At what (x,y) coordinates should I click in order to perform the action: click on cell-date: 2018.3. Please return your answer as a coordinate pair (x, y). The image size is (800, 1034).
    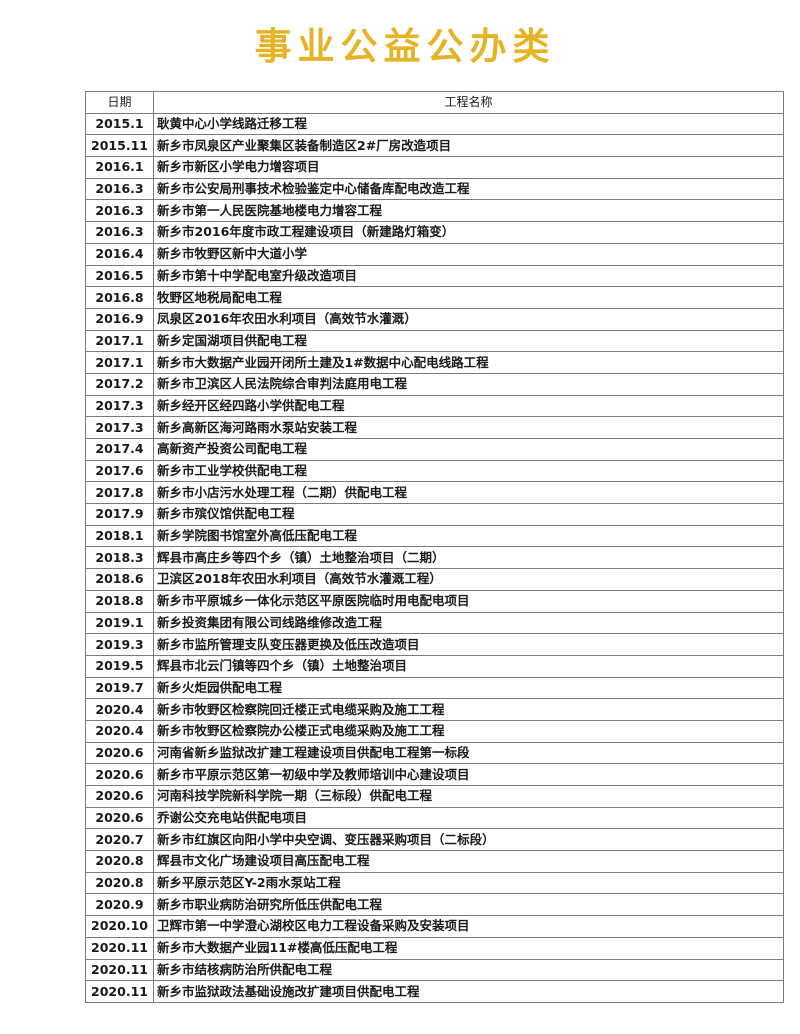
    Looking at the image, I should click on (119, 558).